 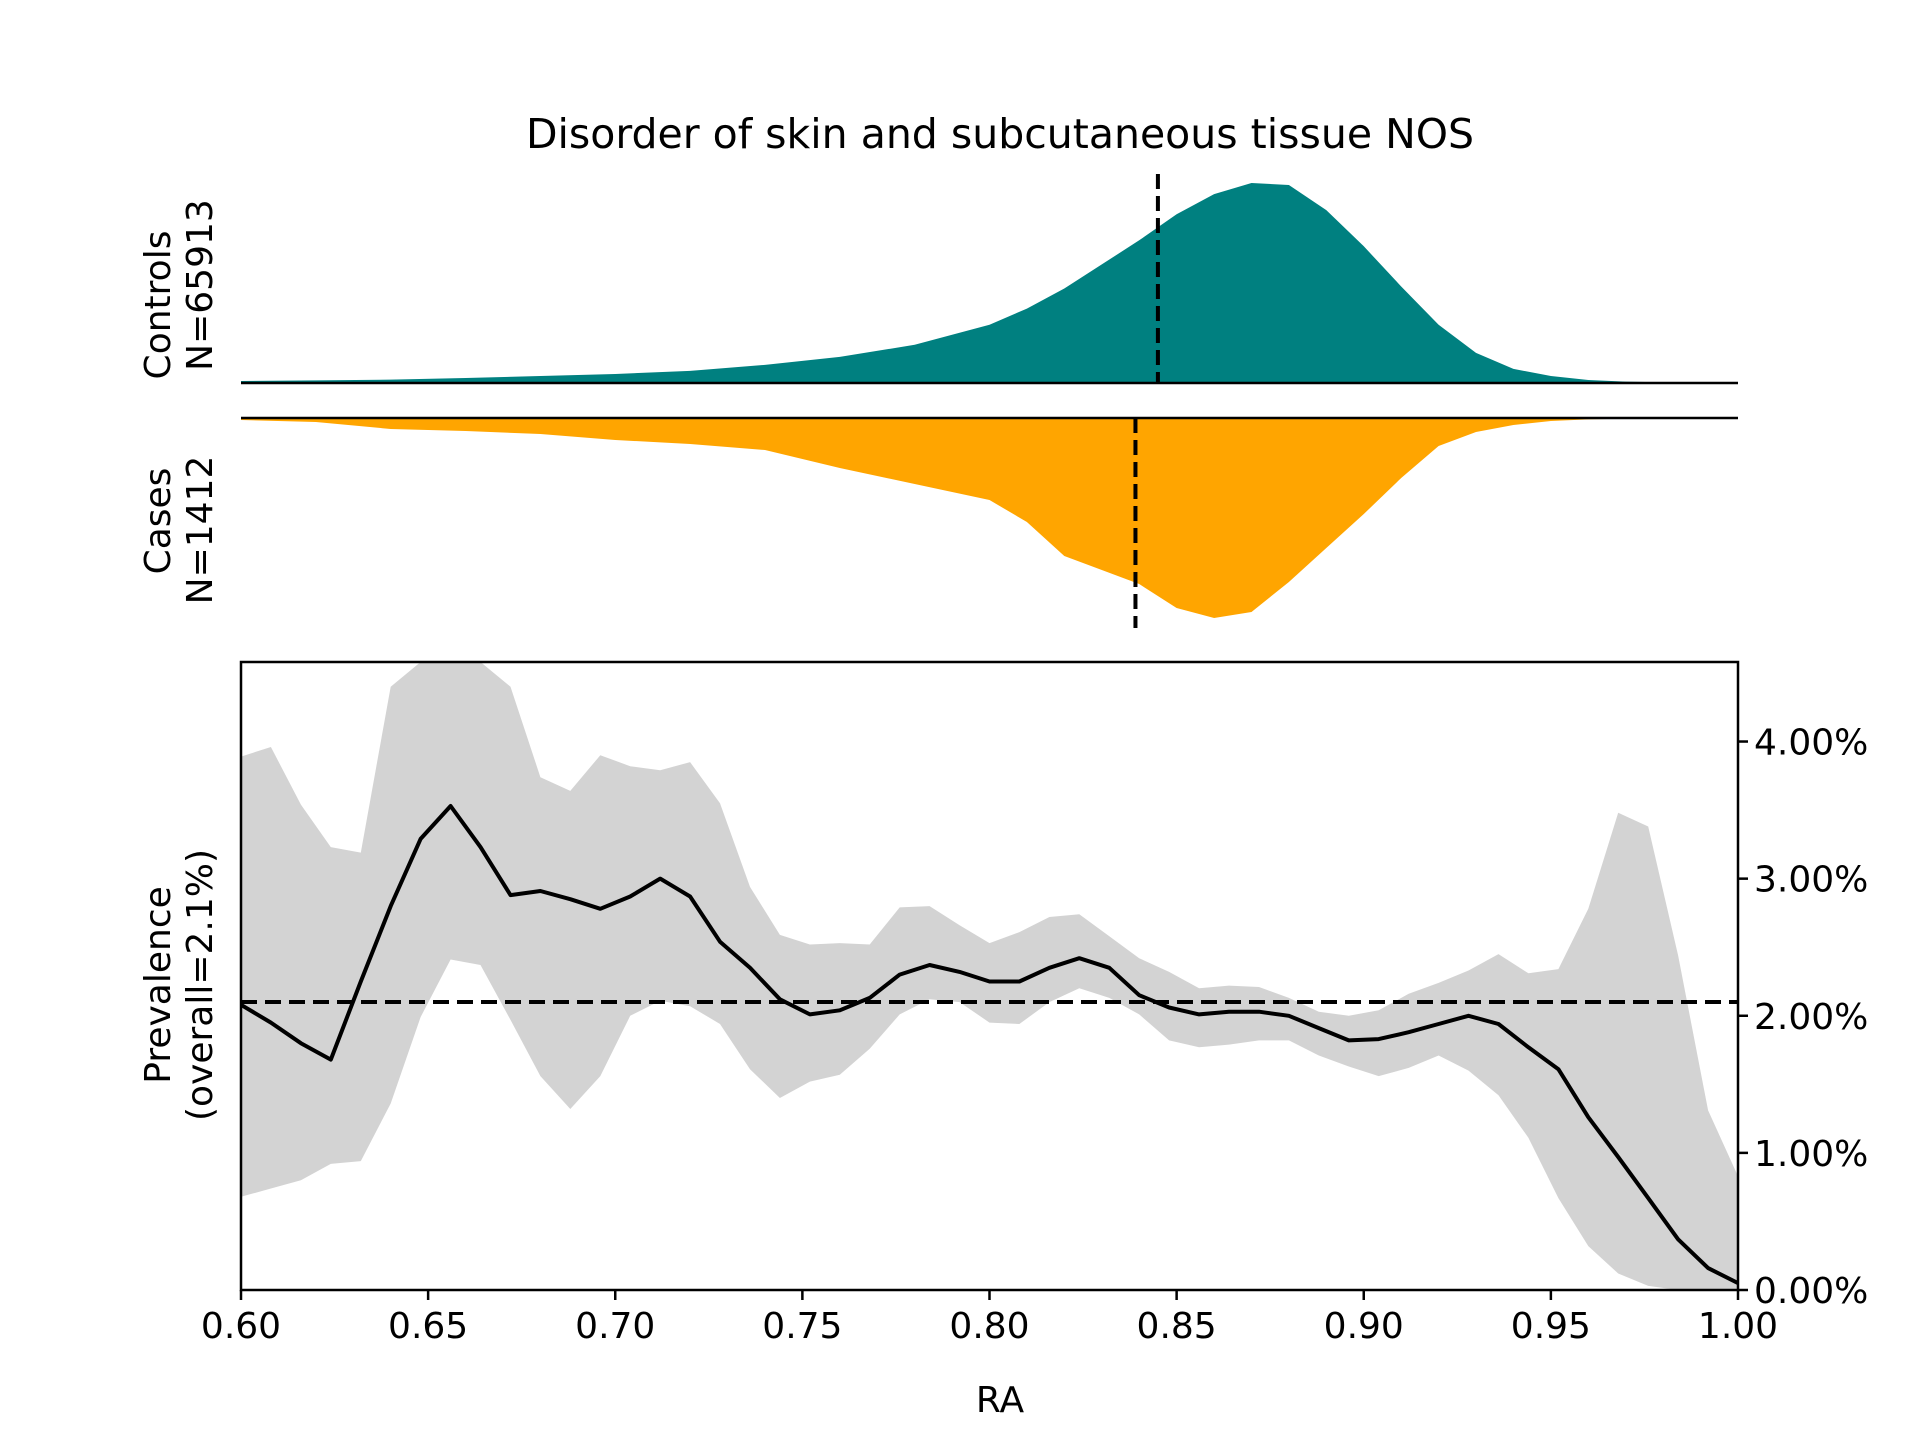 I want to click on y-axis-ticks: 0.00% 1.00% 2.00% 3.00% 4.00%, so click(x=1803, y=1017).